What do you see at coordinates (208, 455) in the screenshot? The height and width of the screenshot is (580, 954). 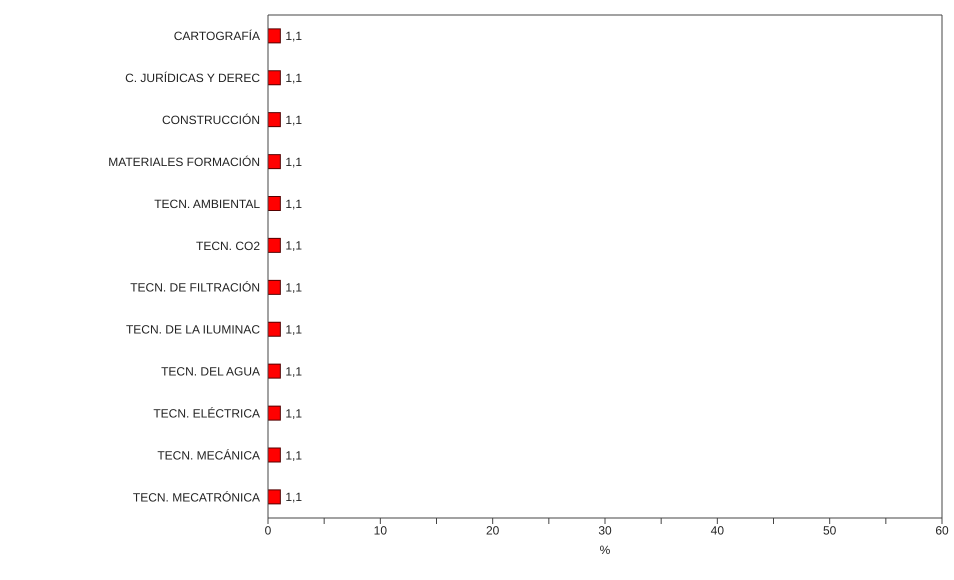 I see `y-tick-label: TECN. MECÁNICA` at bounding box center [208, 455].